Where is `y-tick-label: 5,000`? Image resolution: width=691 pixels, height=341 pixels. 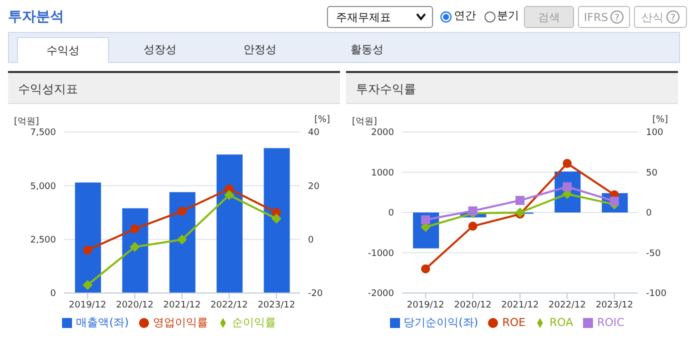
y-tick-label: 5,000 is located at coordinates (43, 187).